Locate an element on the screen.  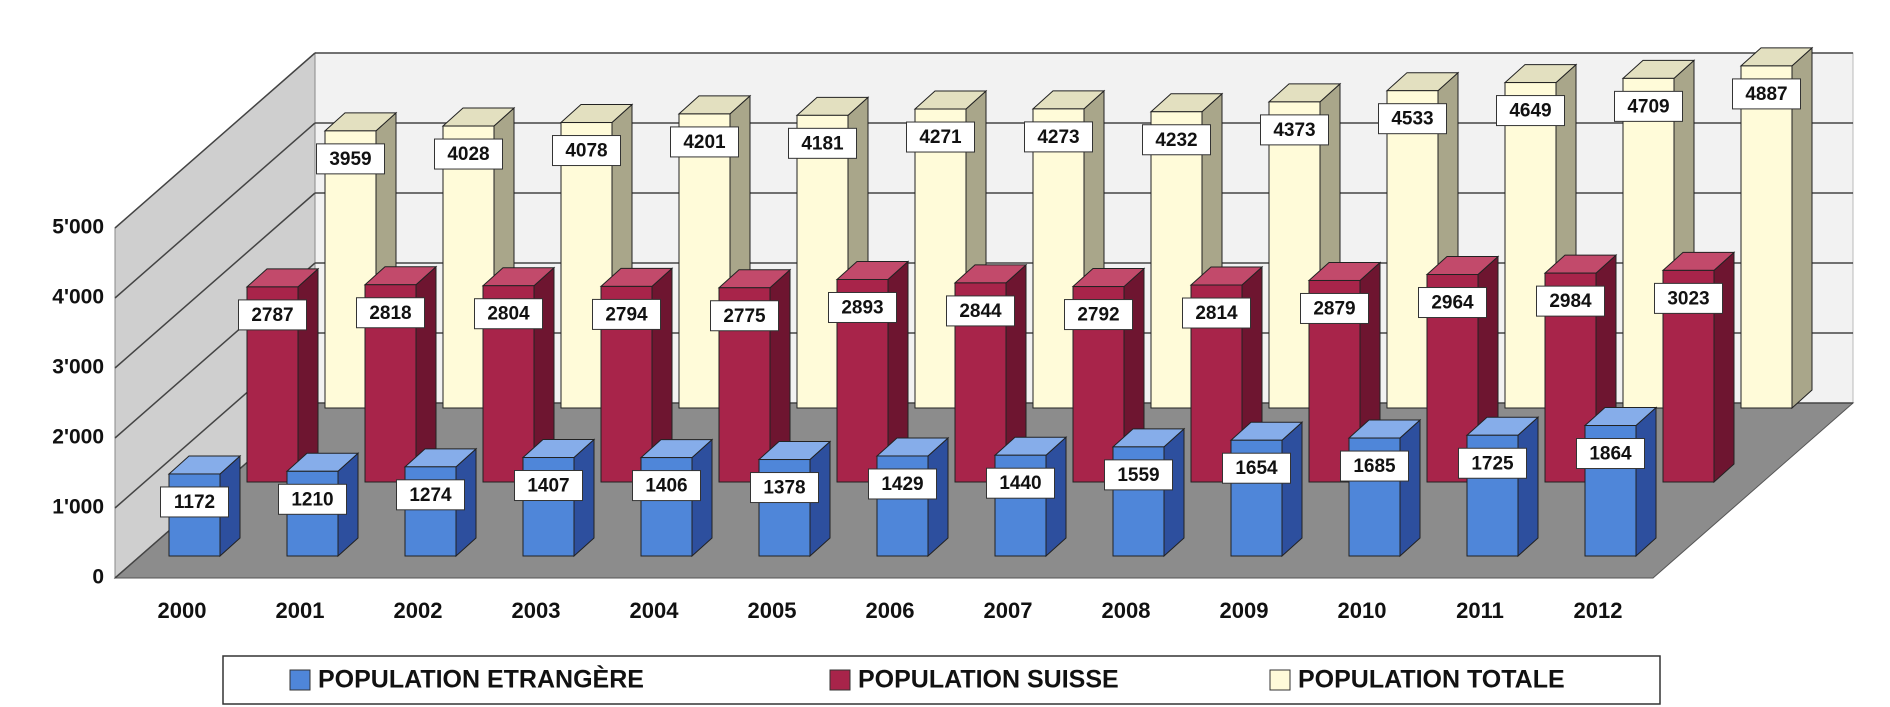
x-tick-label: 2012 is located at coordinates (1598, 610).